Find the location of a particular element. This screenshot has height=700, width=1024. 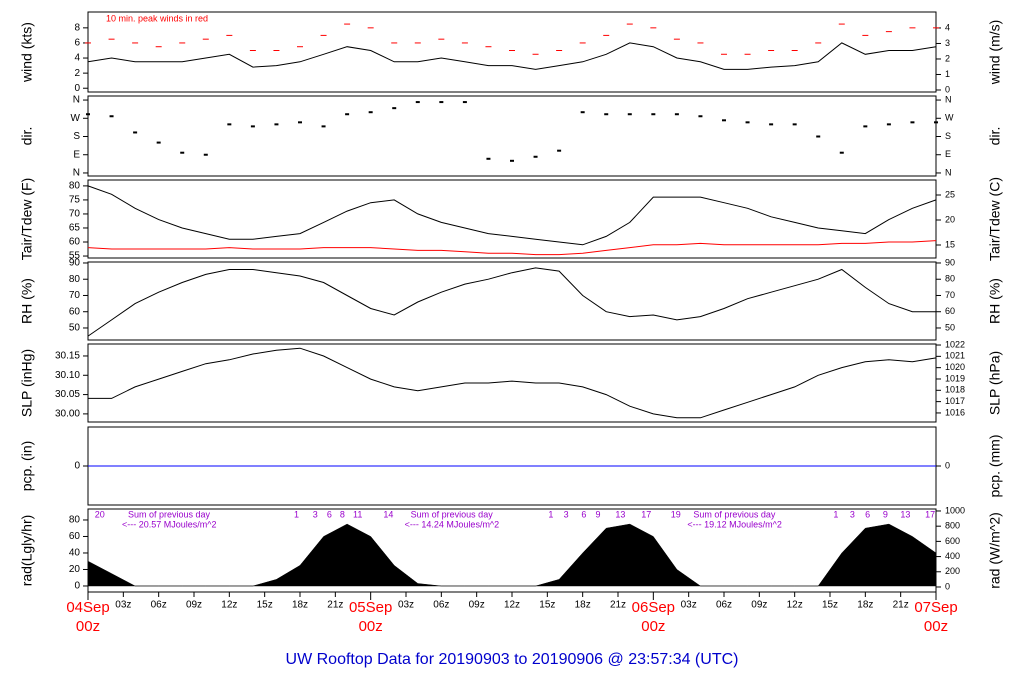

y2-tick-label: 3 is located at coordinates (947, 43).